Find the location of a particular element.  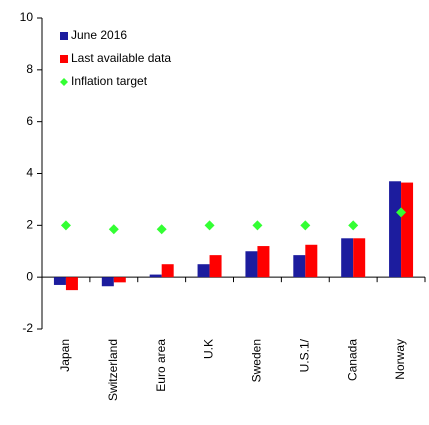

y-tick-label: 8 is located at coordinates (29, 69).